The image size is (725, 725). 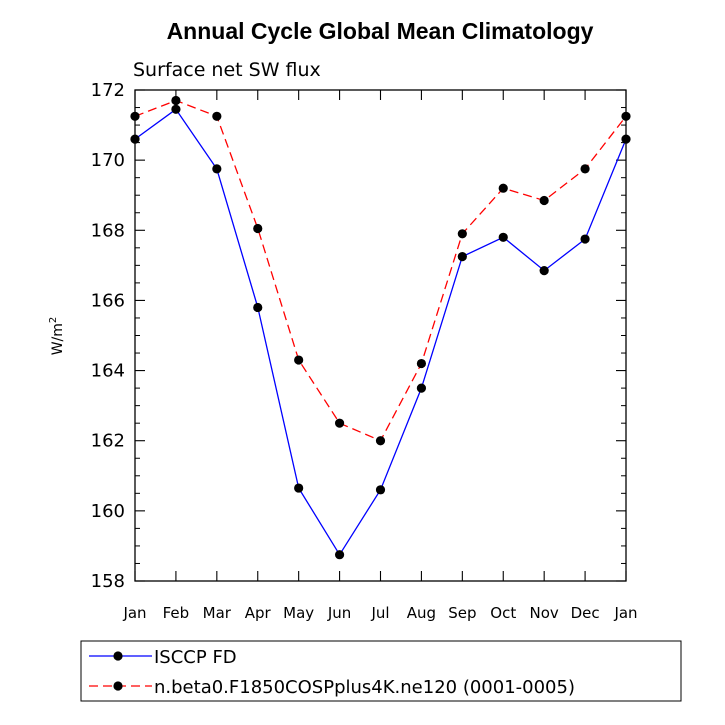 What do you see at coordinates (108, 511) in the screenshot?
I see `y-tick-label: 160` at bounding box center [108, 511].